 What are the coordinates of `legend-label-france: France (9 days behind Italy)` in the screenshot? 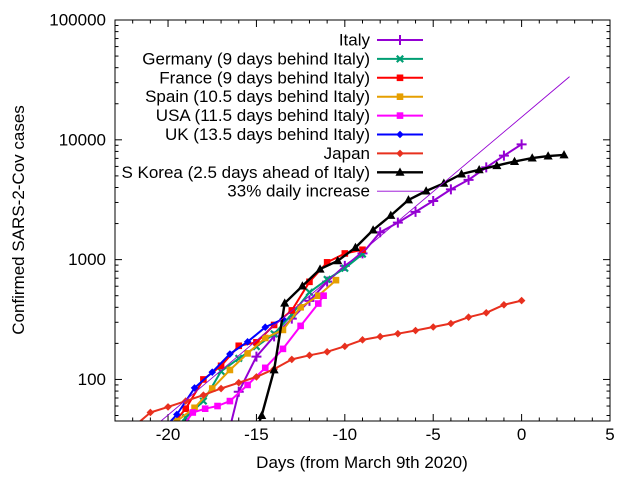 It's located at (264, 77).